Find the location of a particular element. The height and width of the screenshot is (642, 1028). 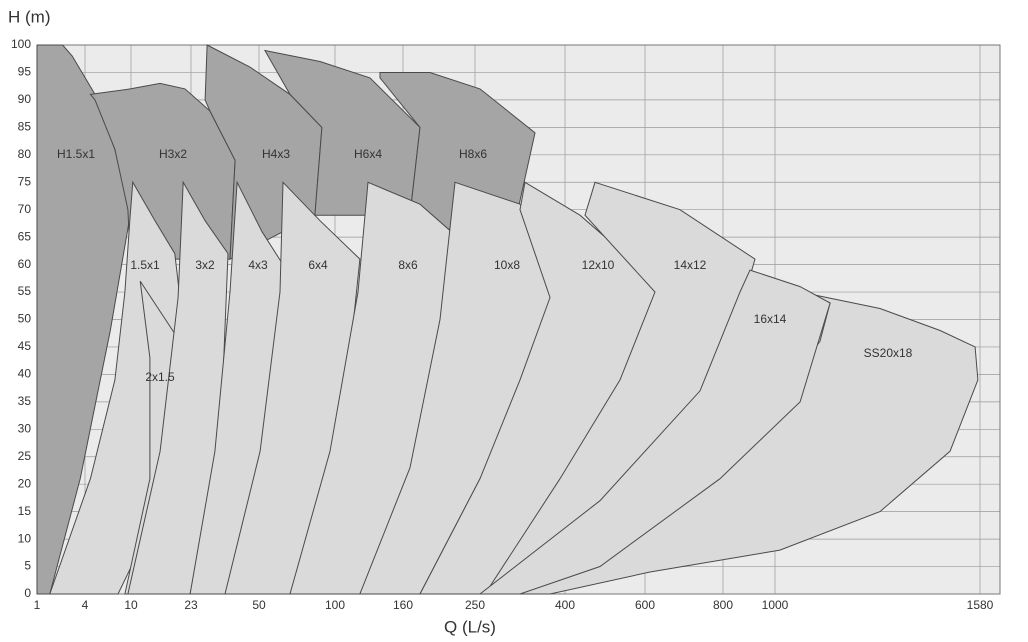

y-tick-label: 90 is located at coordinates (25, 99).